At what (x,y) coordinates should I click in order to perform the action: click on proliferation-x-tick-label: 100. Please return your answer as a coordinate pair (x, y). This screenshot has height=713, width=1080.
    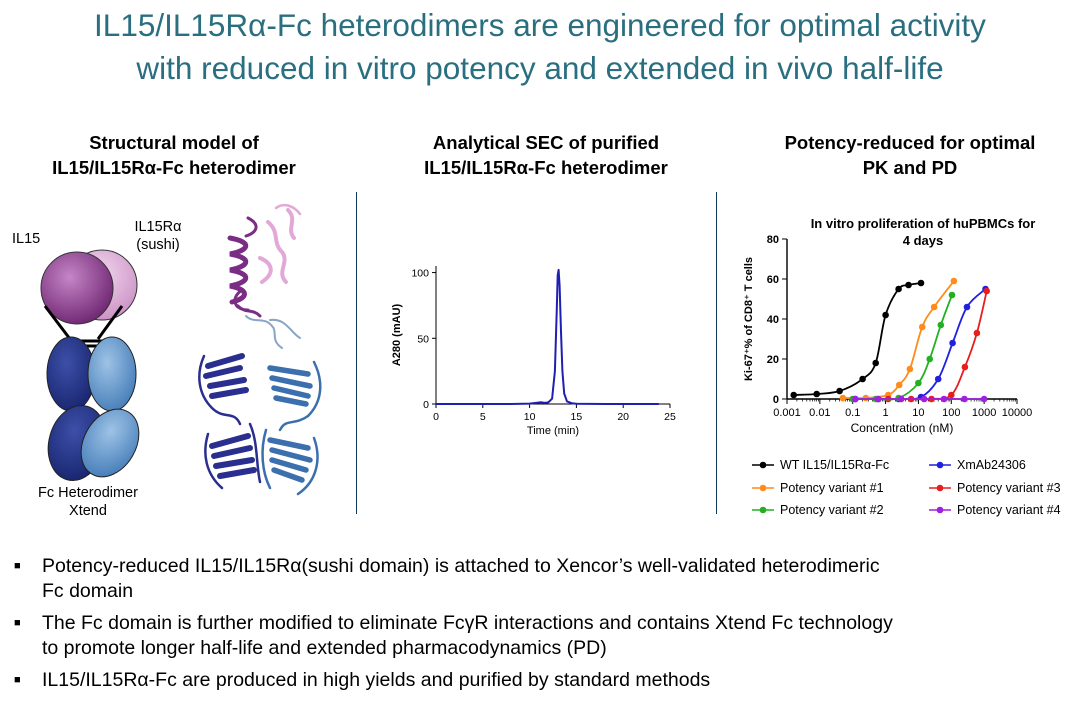
    Looking at the image, I should click on (951, 413).